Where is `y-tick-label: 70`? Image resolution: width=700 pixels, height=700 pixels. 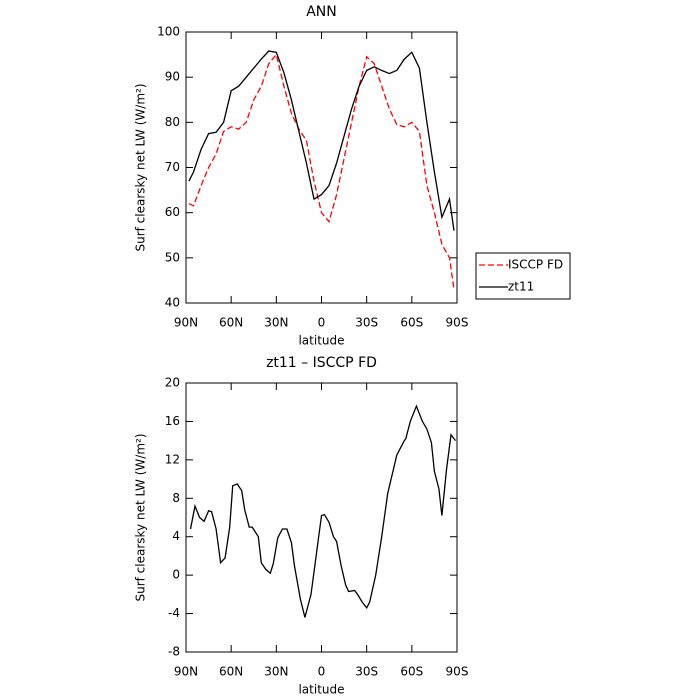
y-tick-label: 70 is located at coordinates (172, 167).